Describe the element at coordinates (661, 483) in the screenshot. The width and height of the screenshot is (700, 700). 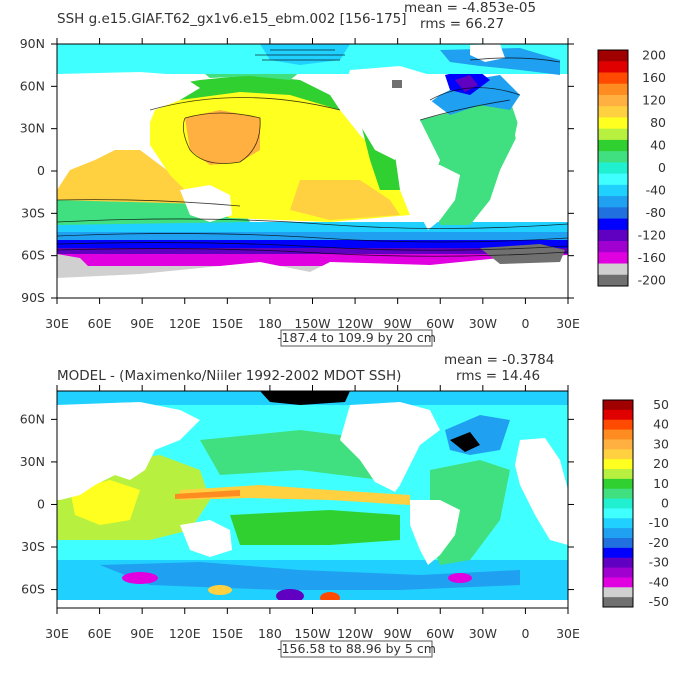
I see `colorbar-label: 10` at that location.